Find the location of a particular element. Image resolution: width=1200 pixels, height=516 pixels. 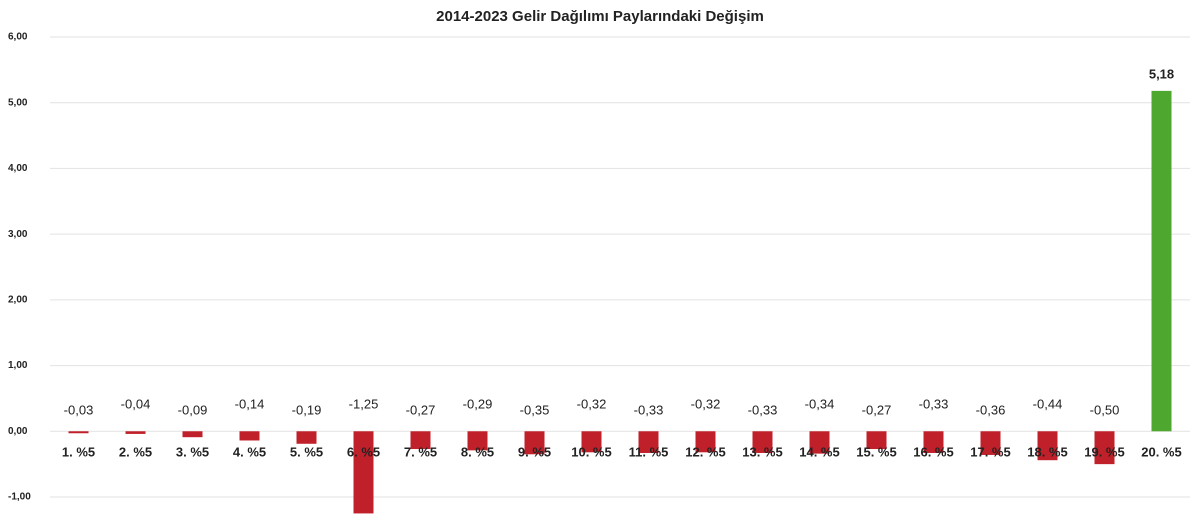

x-tick-label: 10. %5 is located at coordinates (591, 452).